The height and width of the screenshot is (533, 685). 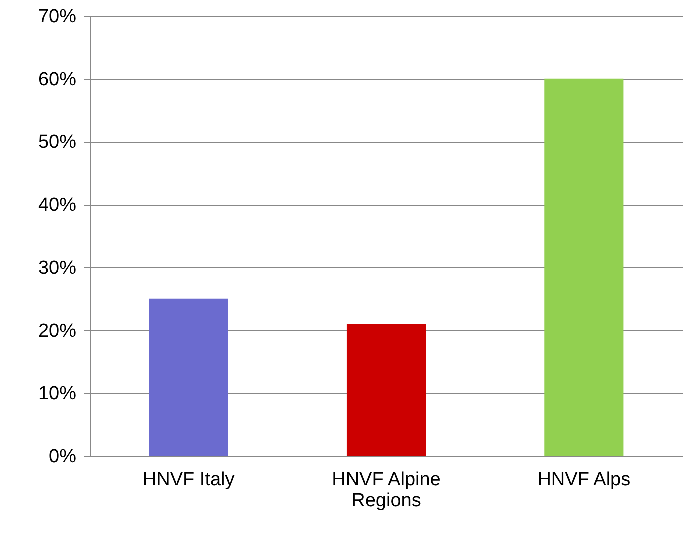 I want to click on y-tick-label: 70%, so click(x=57, y=17).